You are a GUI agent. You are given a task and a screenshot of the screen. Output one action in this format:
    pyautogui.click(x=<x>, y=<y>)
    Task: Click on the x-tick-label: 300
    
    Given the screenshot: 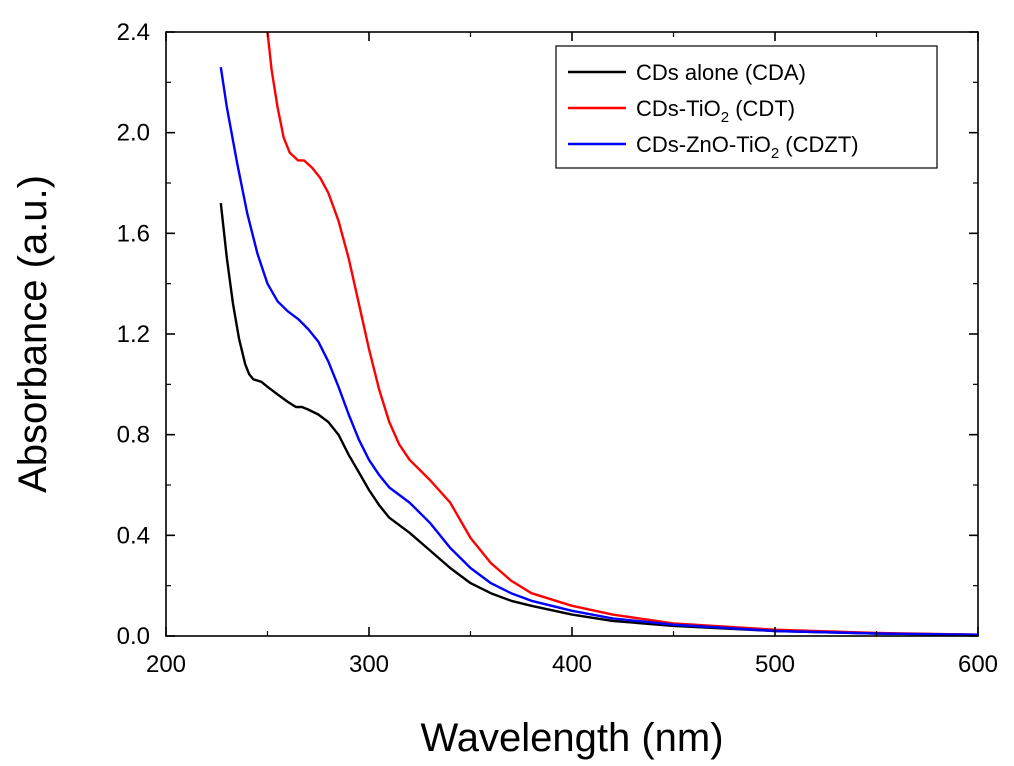 What is the action you would take?
    pyautogui.click(x=369, y=664)
    